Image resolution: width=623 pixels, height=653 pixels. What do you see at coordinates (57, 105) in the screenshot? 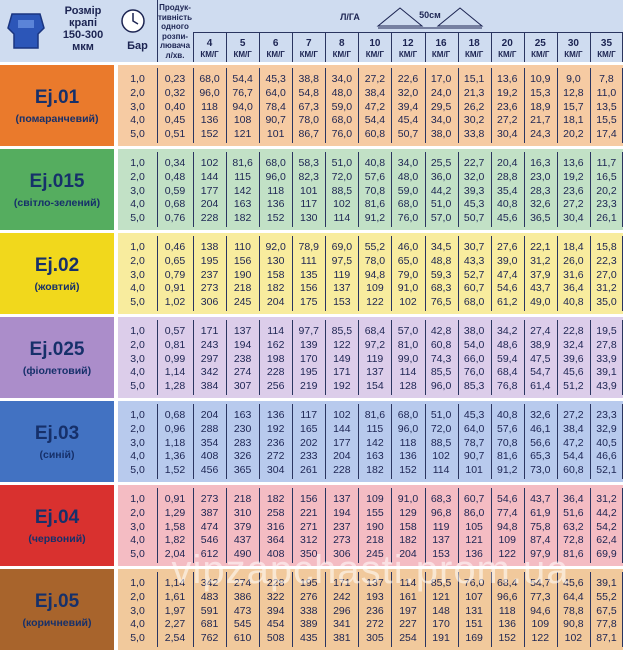
I see `group-label: Ej.01 (помаранчевий)` at bounding box center [57, 105].